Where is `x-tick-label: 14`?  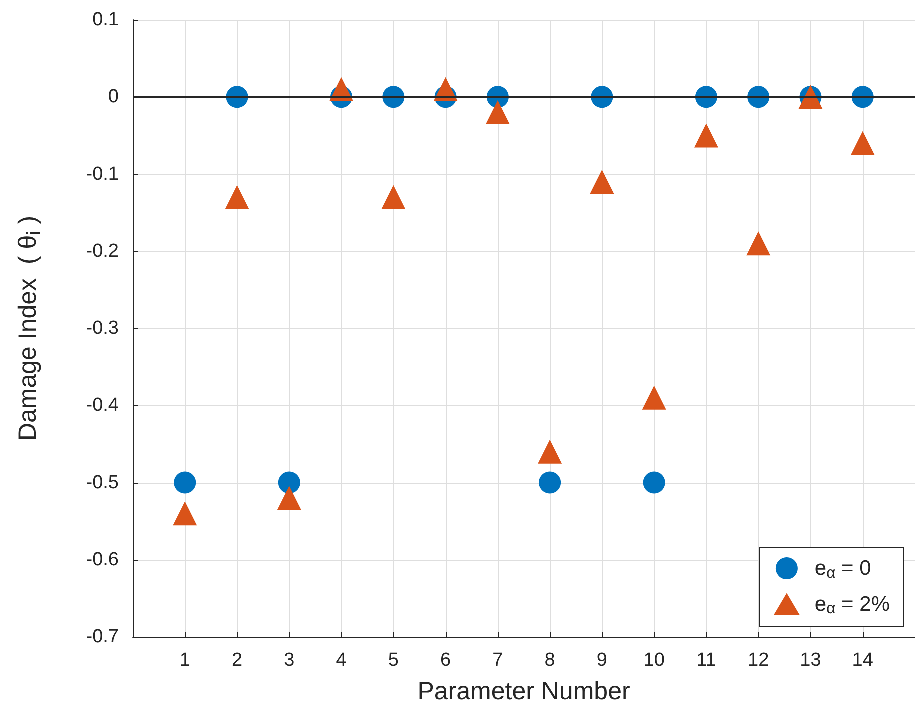 x-tick-label: 14 is located at coordinates (863, 660).